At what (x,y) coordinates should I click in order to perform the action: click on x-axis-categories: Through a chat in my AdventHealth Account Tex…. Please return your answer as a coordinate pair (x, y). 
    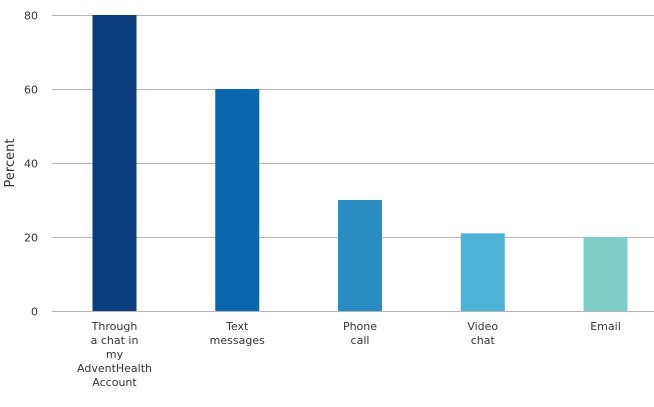
    Looking at the image, I should click on (349, 354).